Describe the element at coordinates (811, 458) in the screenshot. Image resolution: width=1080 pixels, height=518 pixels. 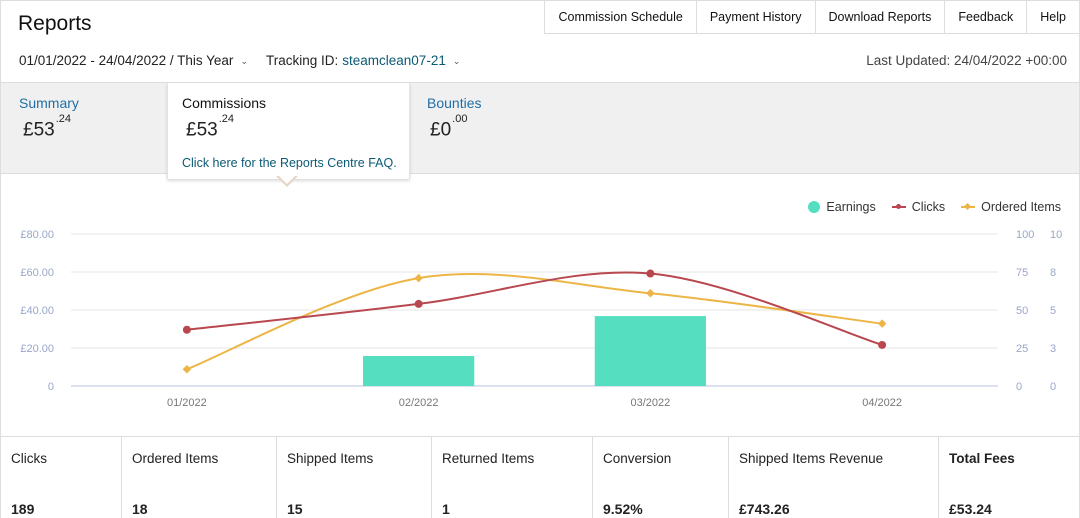
I see `stat-label: Shipped Items Revenue` at that location.